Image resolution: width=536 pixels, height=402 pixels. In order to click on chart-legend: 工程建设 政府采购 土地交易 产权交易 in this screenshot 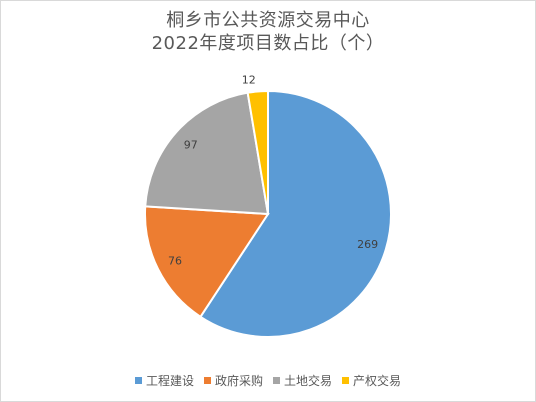, I will do `click(268, 380)`.